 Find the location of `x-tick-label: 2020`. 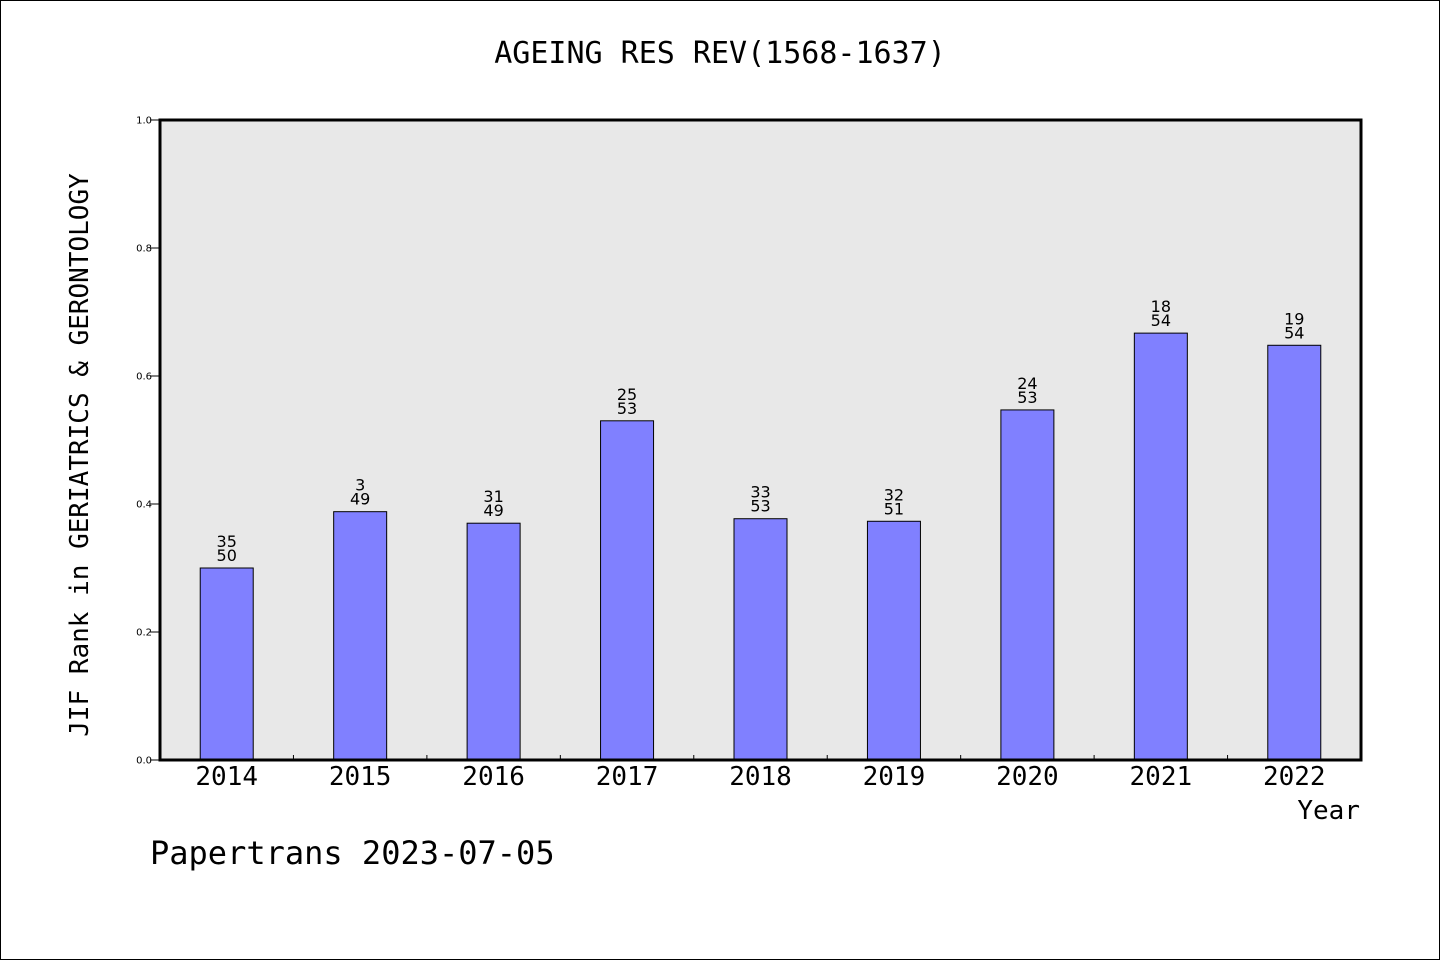

x-tick-label: 2020 is located at coordinates (1027, 777).